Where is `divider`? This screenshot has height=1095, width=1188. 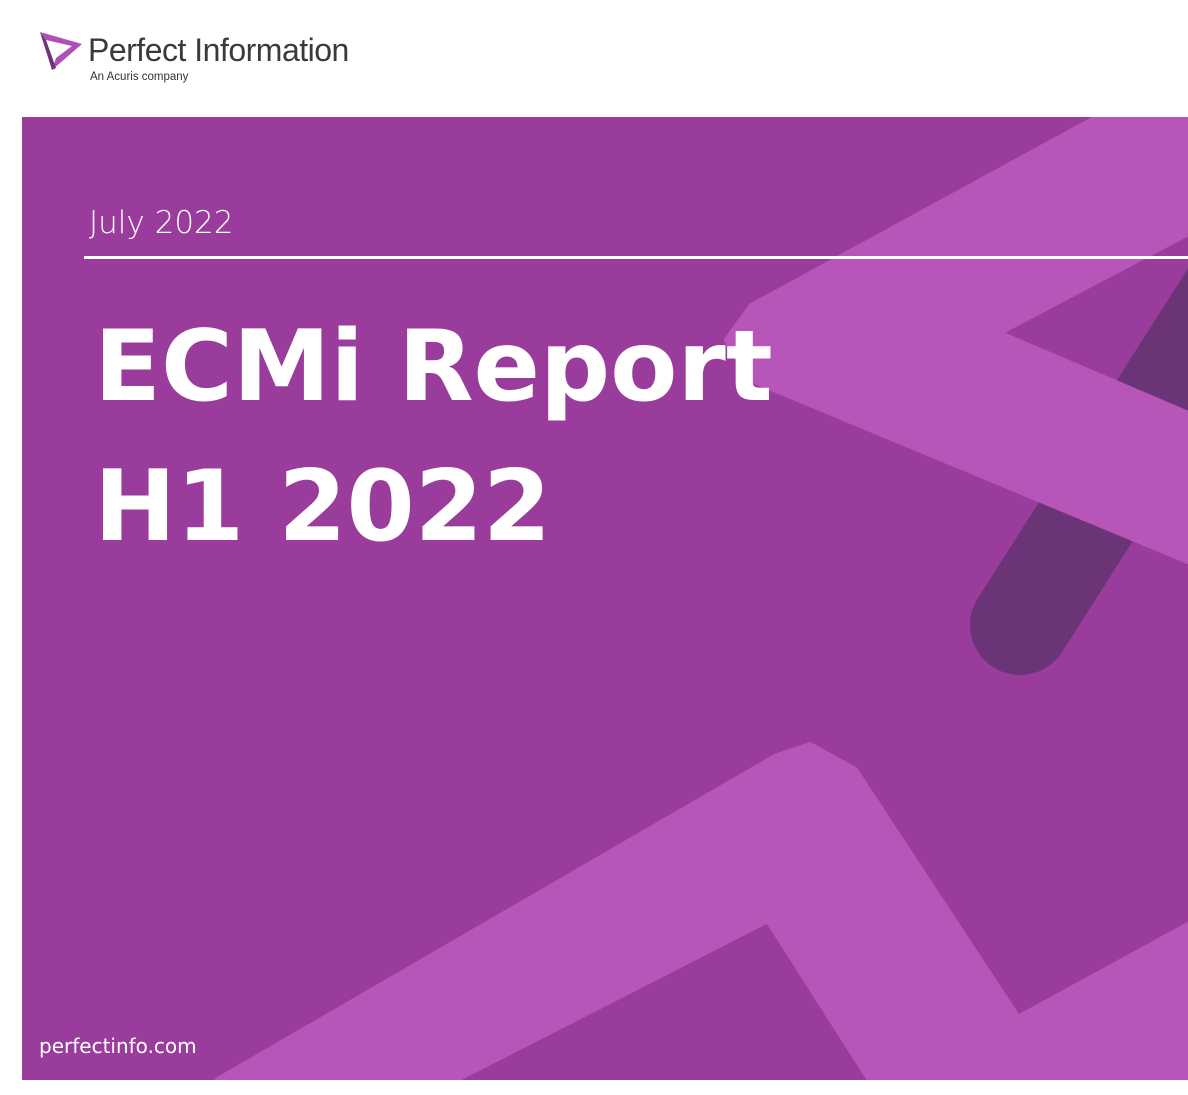 divider is located at coordinates (636, 257).